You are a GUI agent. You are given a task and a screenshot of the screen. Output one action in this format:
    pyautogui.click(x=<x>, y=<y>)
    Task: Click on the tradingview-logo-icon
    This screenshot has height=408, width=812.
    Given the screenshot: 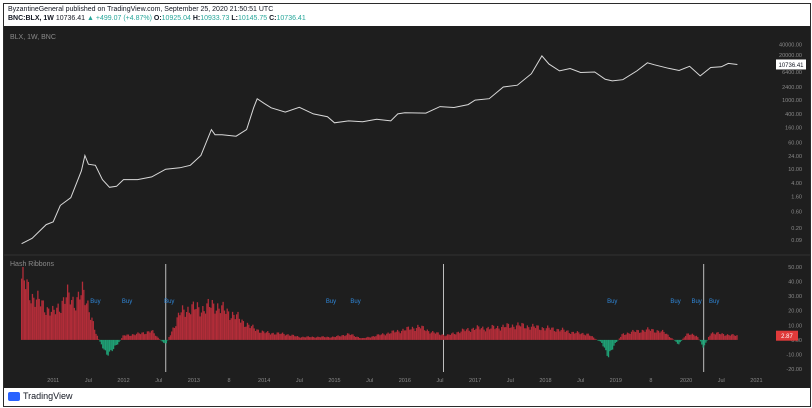 What is the action you would take?
    pyautogui.click(x=14, y=396)
    